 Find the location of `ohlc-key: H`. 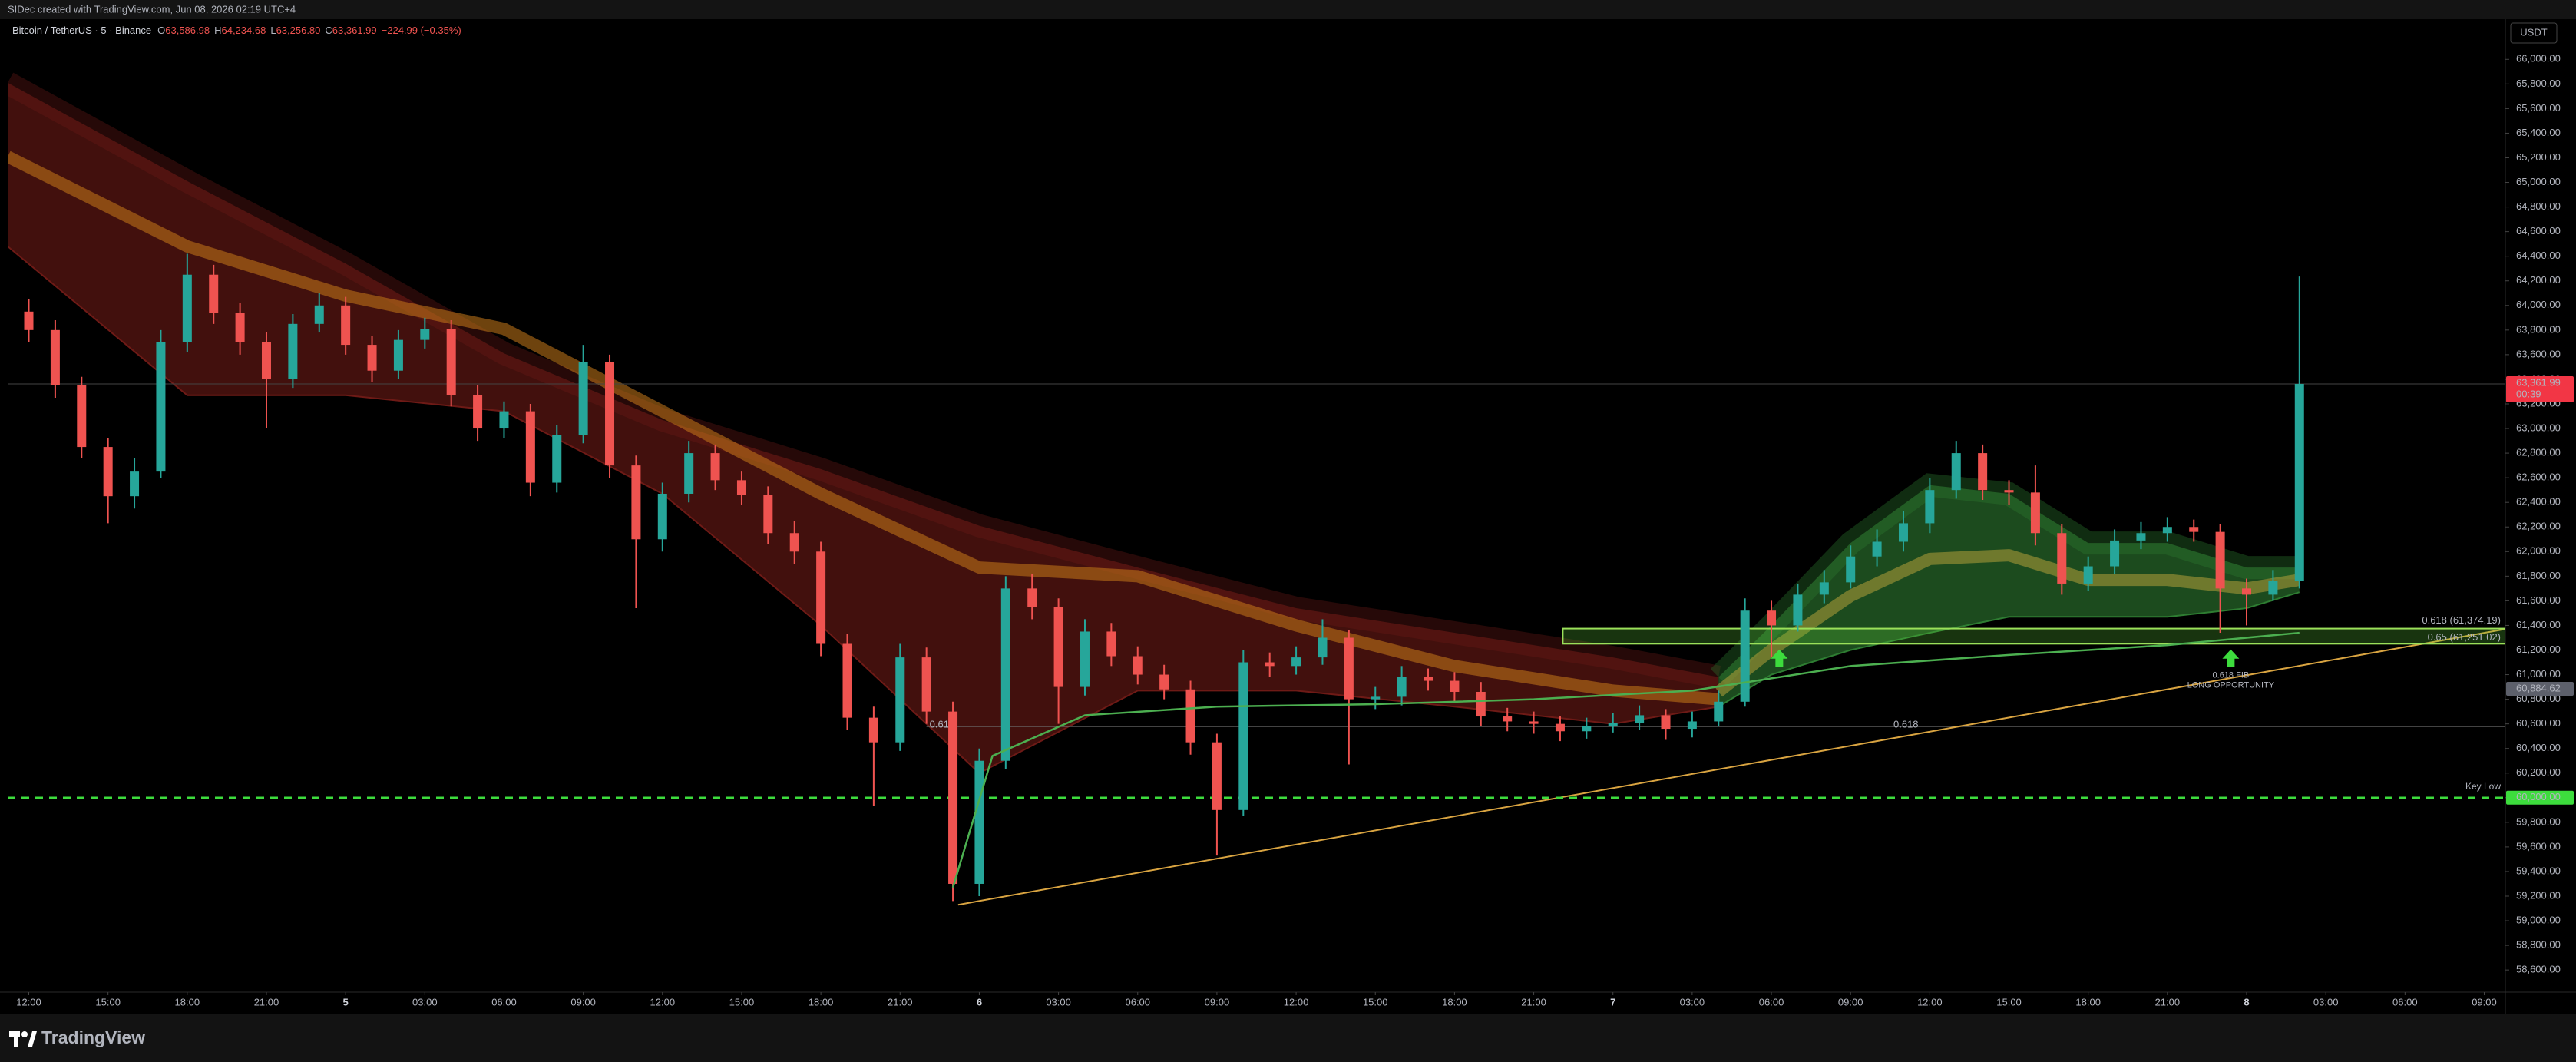

ohlc-key: H is located at coordinates (217, 30).